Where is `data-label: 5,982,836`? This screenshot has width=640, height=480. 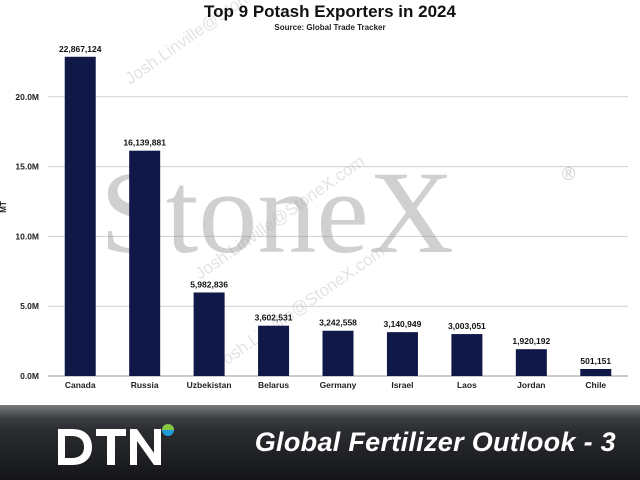 data-label: 5,982,836 is located at coordinates (209, 284).